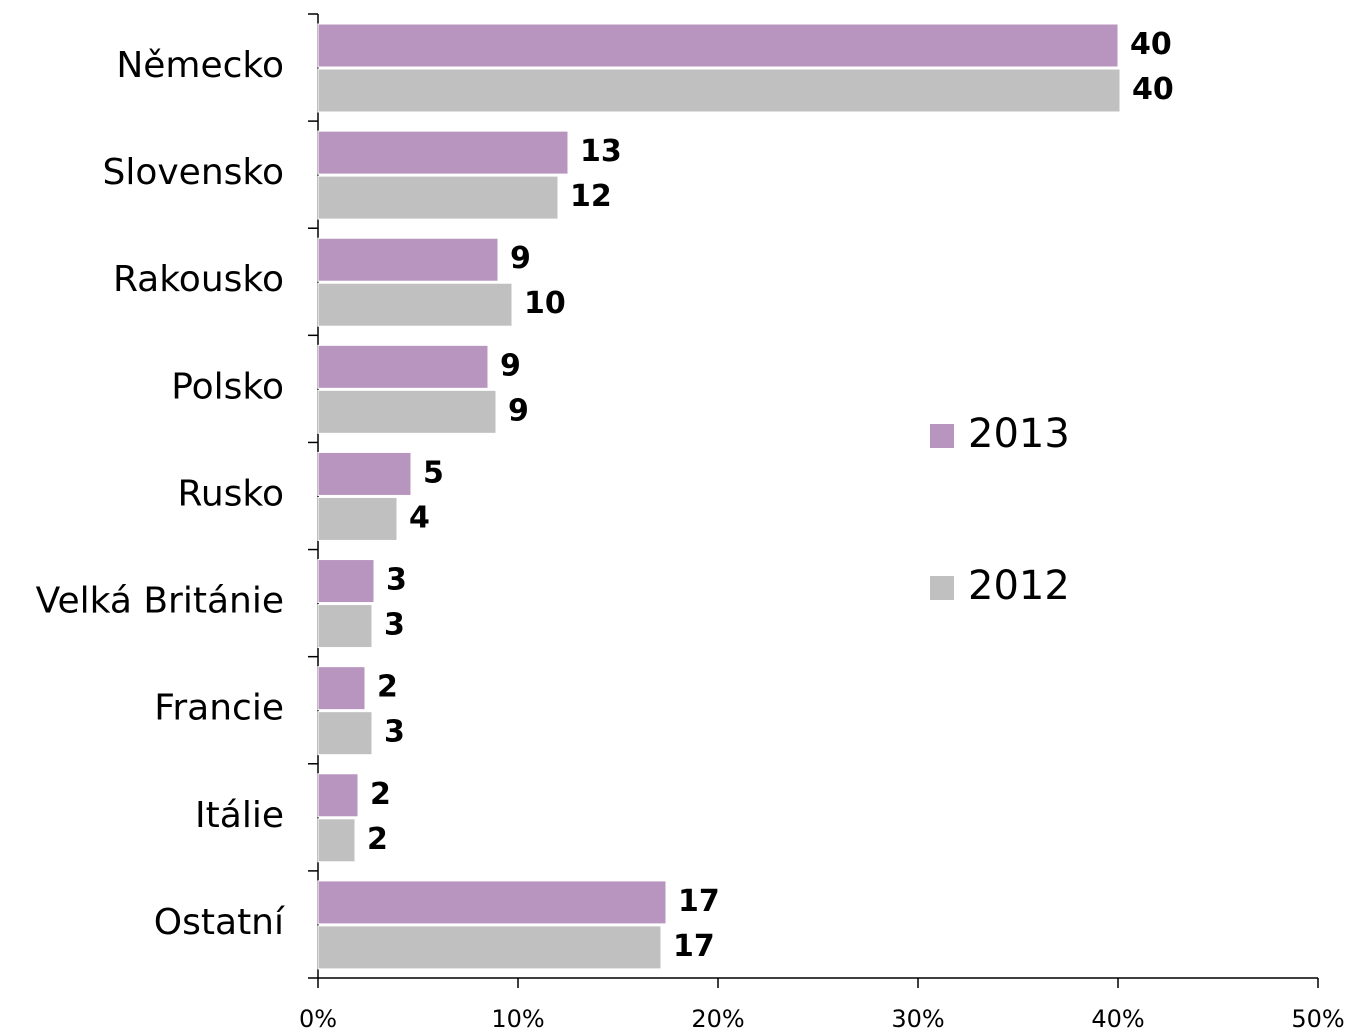  What do you see at coordinates (601, 151) in the screenshot?
I see `data-label: 13` at bounding box center [601, 151].